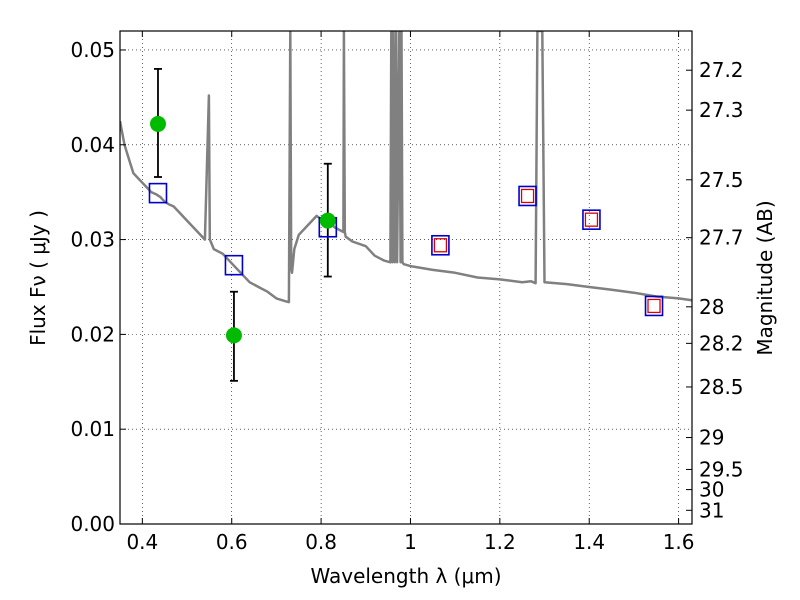 Image resolution: width=800 pixels, height=600 pixels. I want to click on x-tick-label: 0.4, so click(142, 542).